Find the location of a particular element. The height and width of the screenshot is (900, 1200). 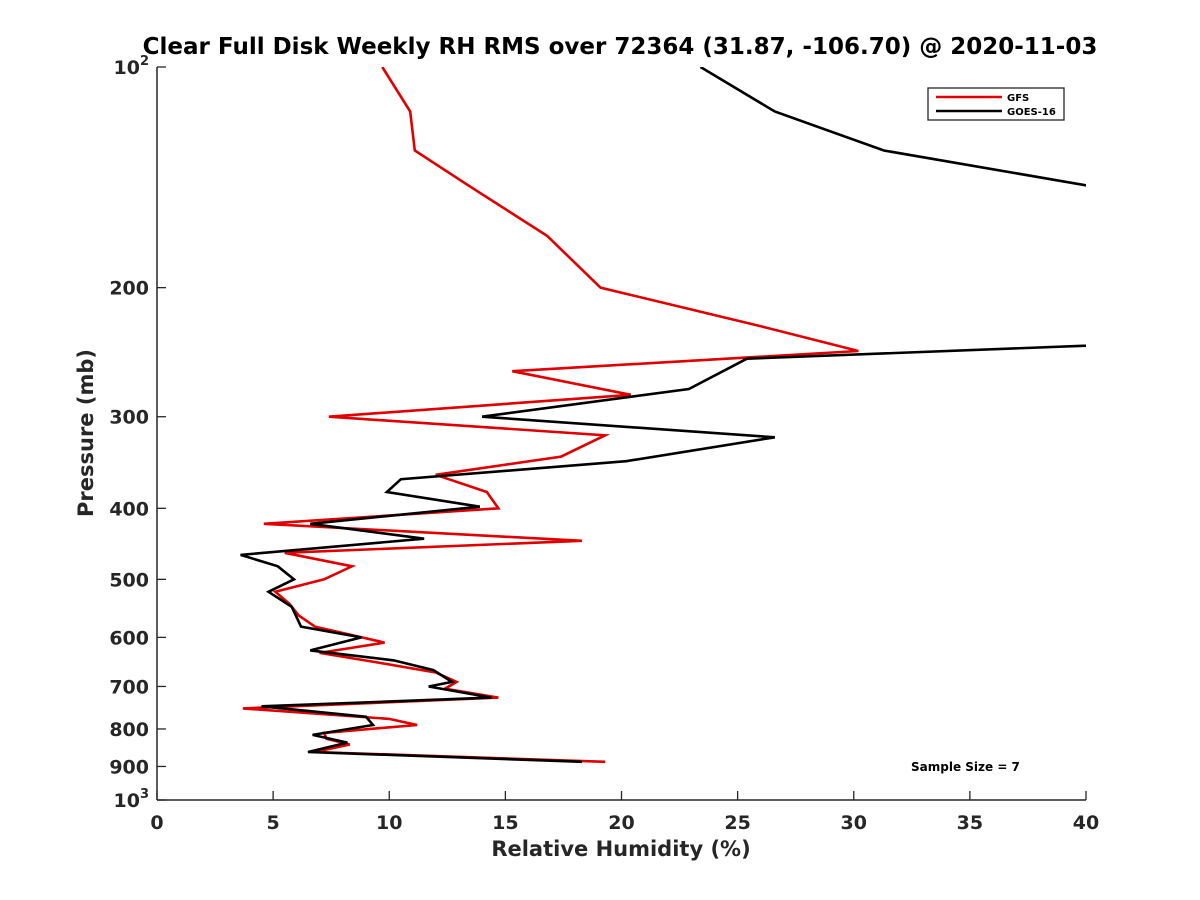

y-tick-label: 700 is located at coordinates (129, 687).